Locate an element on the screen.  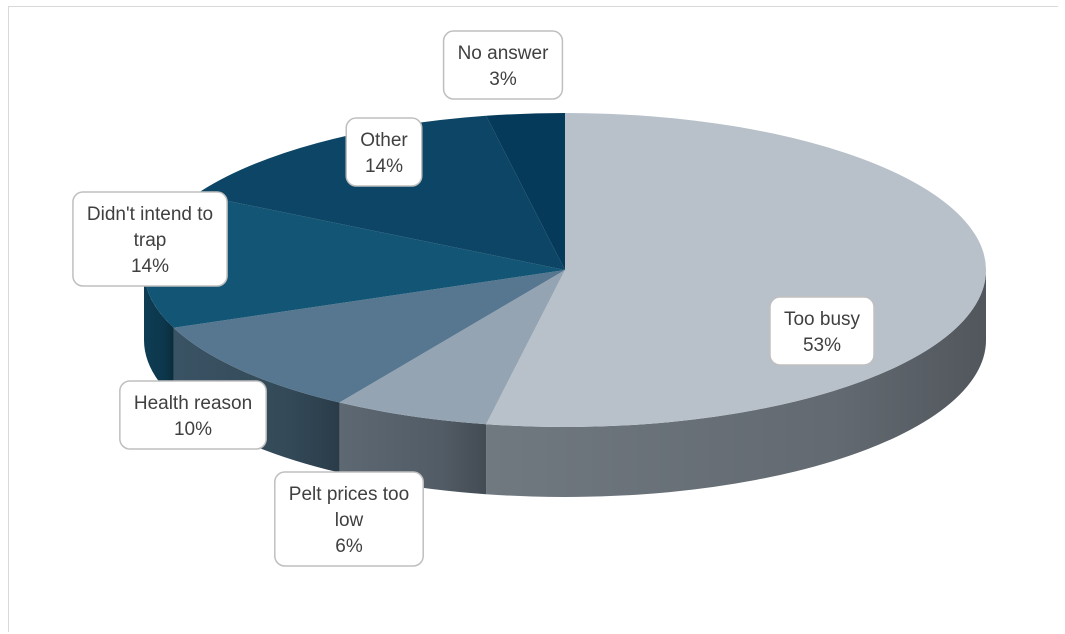
data-label-category: trap is located at coordinates (150, 240).